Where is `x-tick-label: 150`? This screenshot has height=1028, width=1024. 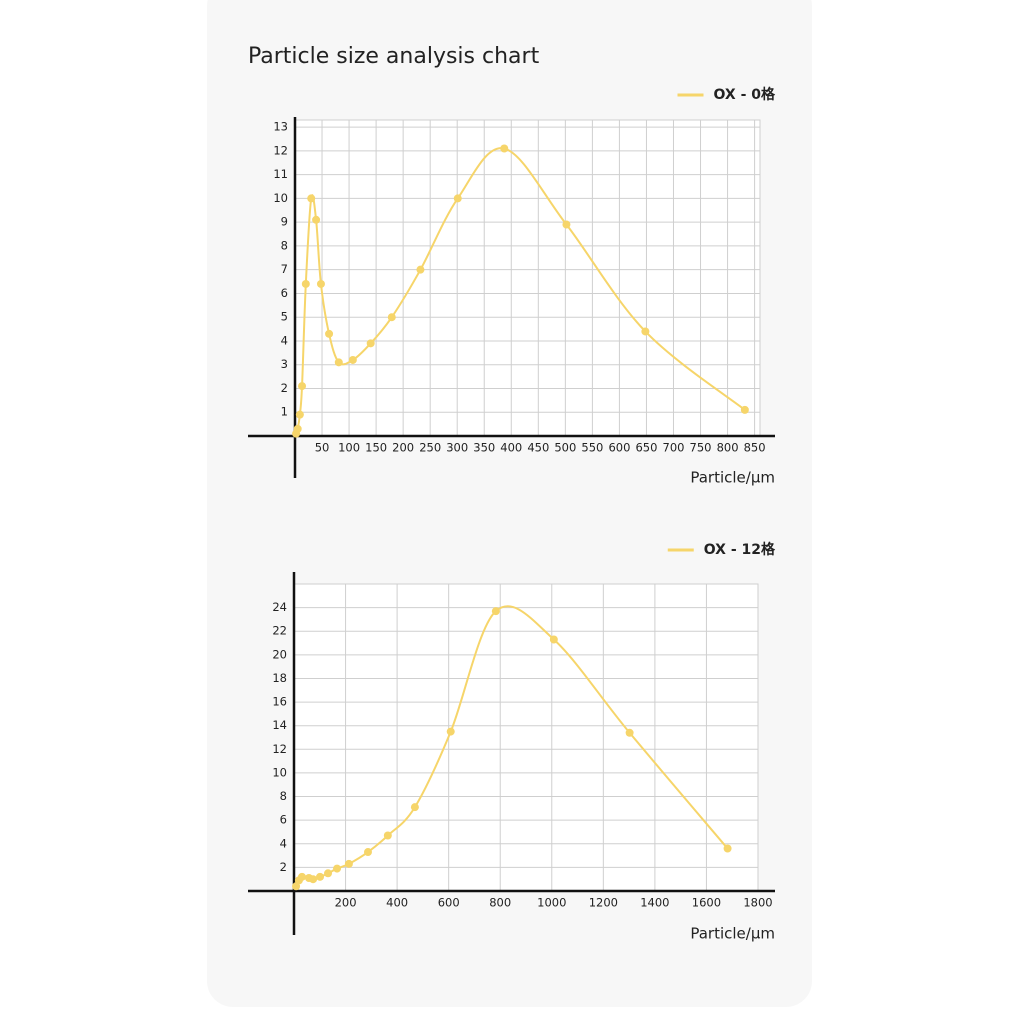
x-tick-label: 150 is located at coordinates (376, 448).